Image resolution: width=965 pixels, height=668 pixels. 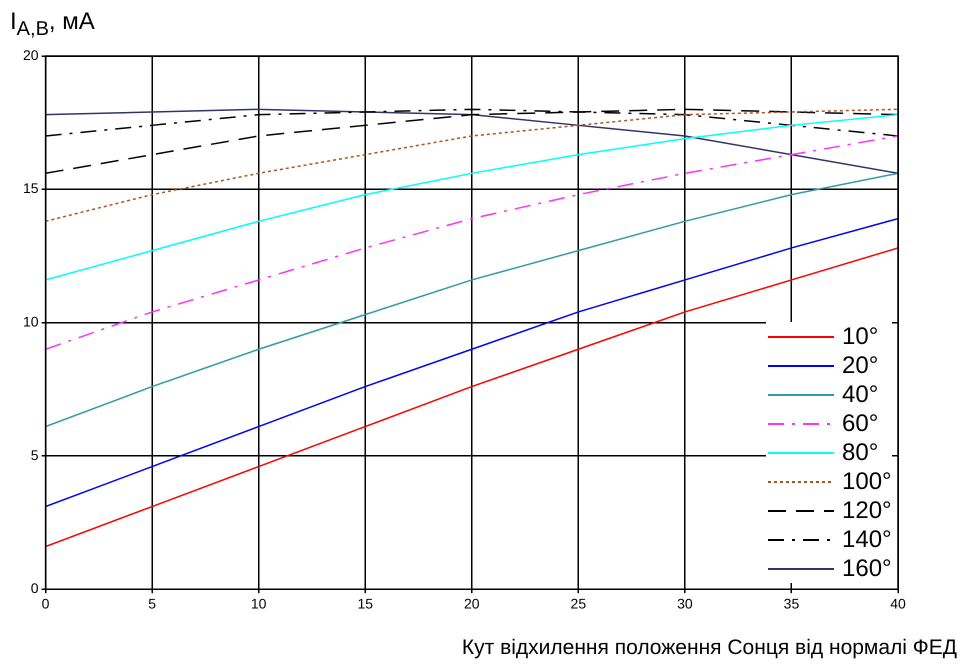 I want to click on x-tick-label: 40, so click(x=898, y=603).